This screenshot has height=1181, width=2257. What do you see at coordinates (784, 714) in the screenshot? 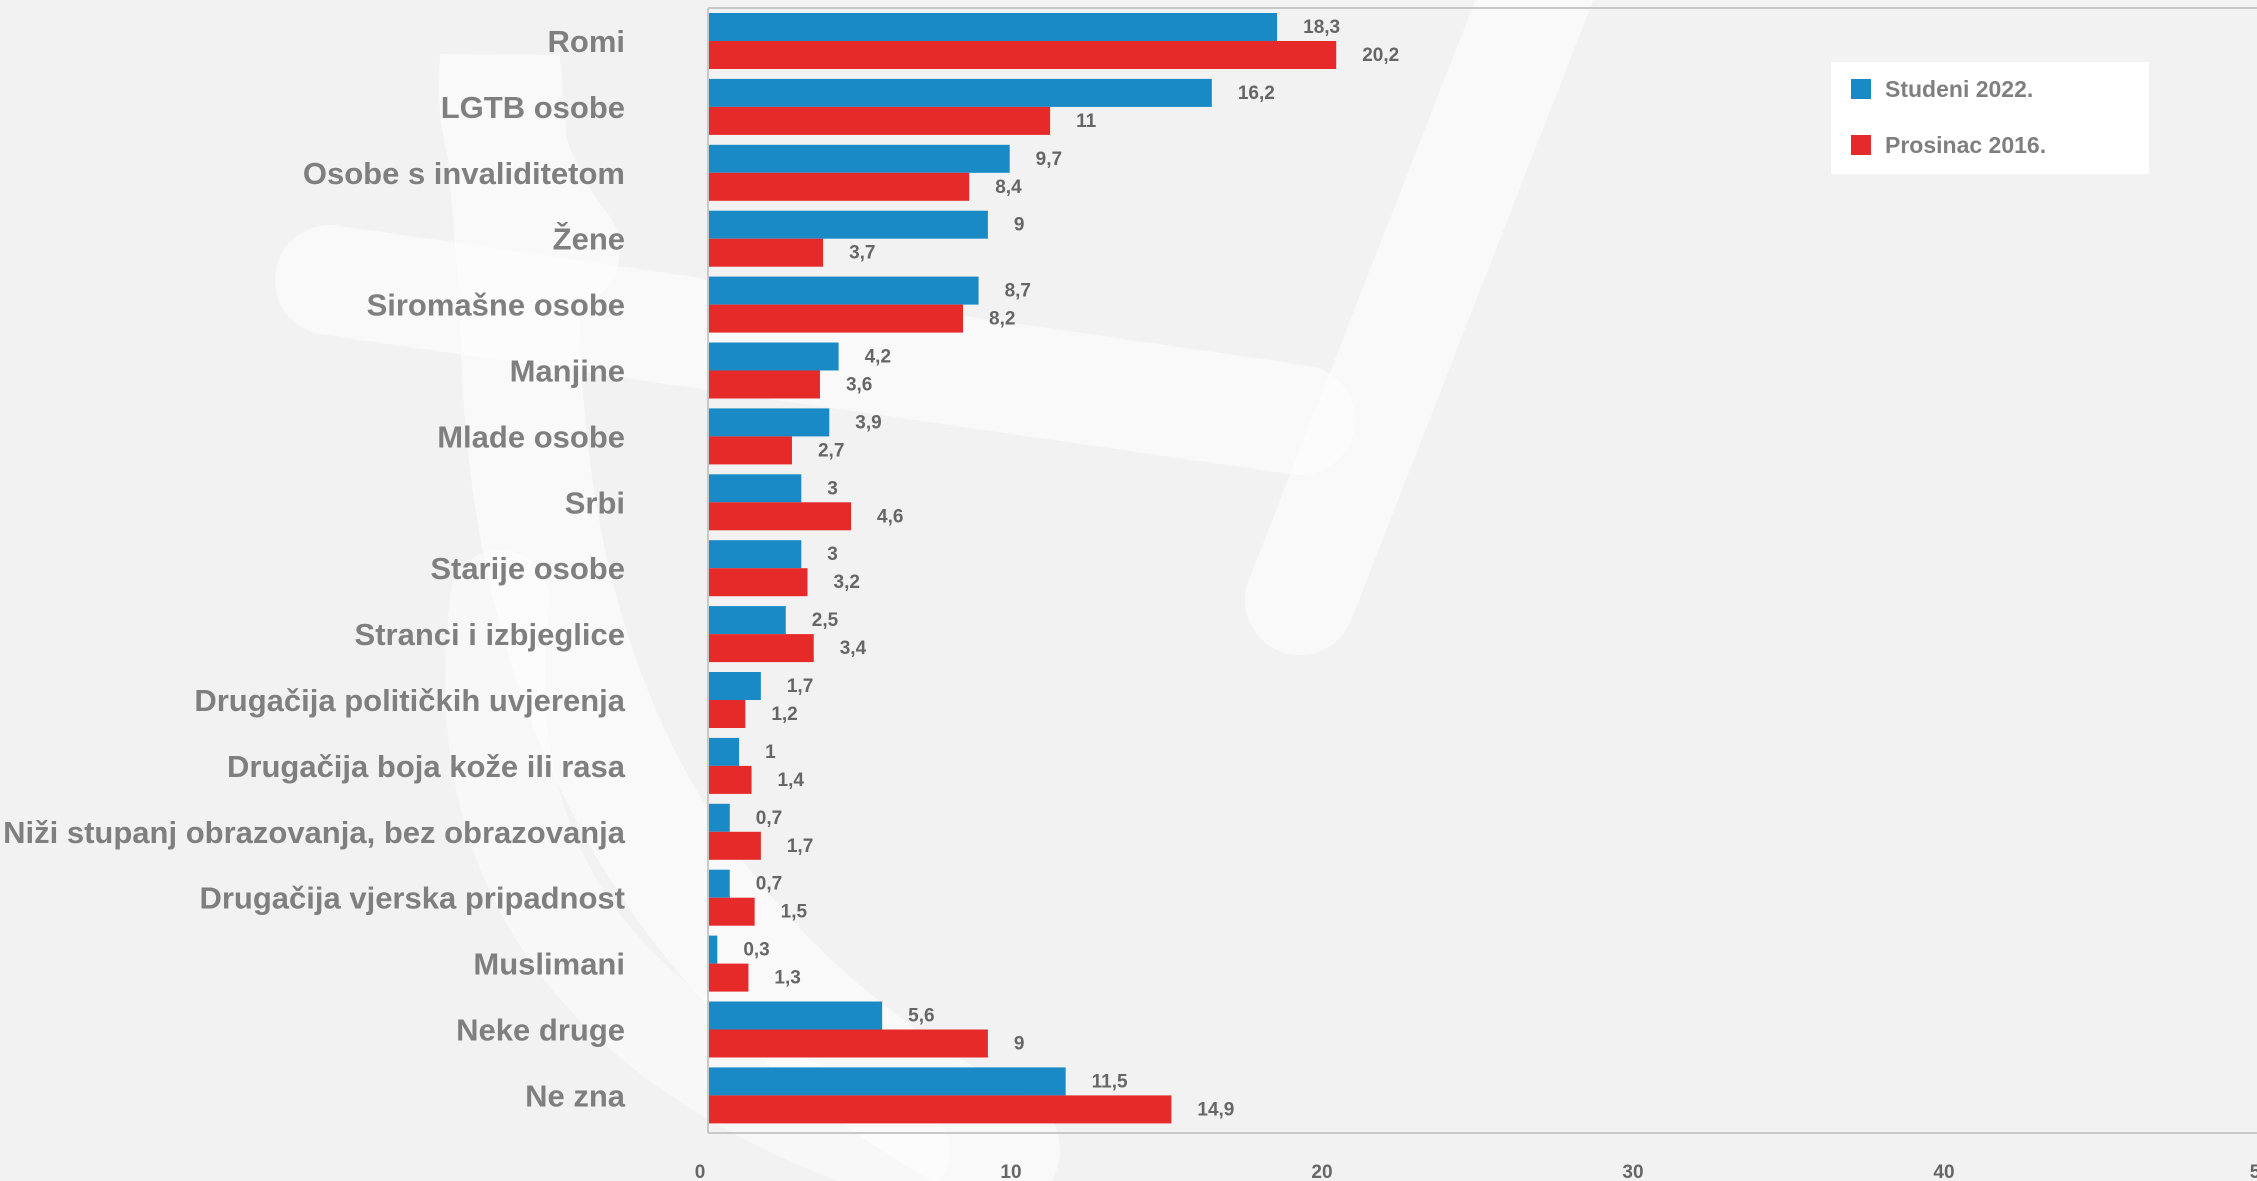
I see `data-label: 1,2` at bounding box center [784, 714].